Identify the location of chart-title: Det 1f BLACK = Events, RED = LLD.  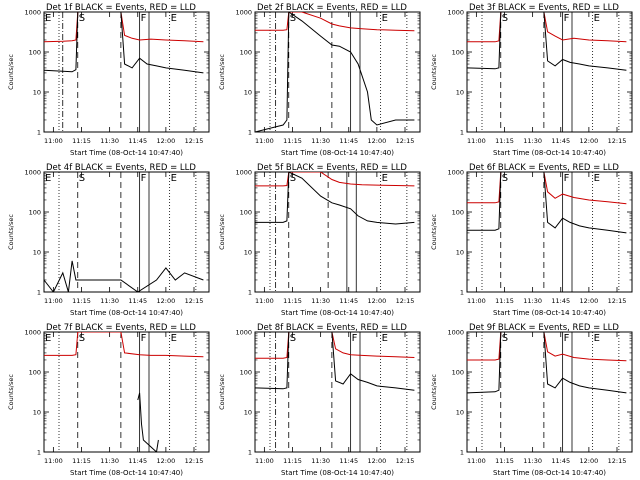
(121, 8).